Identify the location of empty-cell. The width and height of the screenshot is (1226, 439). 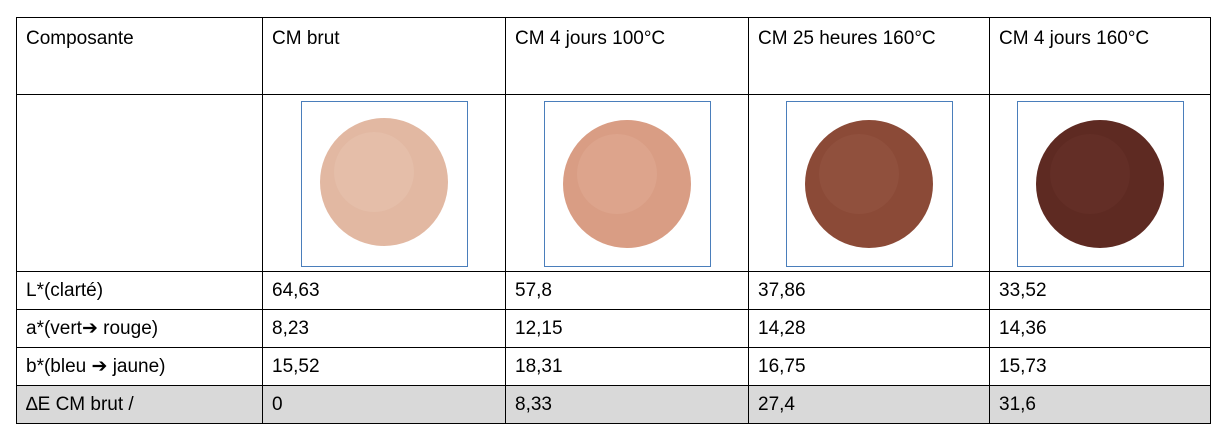
(139, 183).